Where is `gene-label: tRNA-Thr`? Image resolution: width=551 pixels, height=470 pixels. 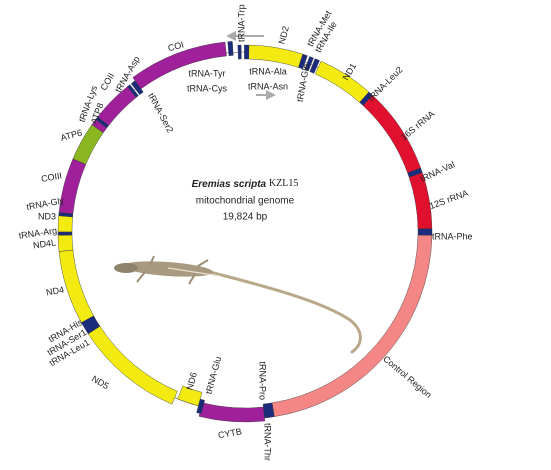 gene-label: tRNA-Thr is located at coordinates (268, 442).